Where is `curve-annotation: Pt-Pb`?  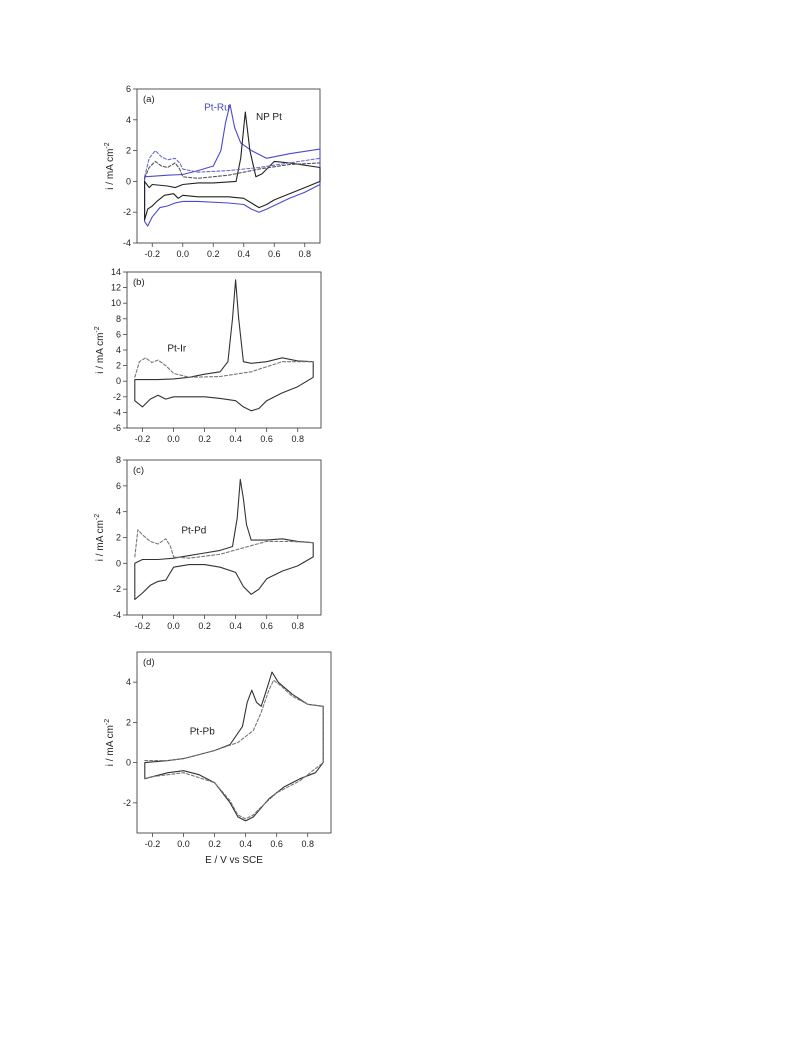 curve-annotation: Pt-Pb is located at coordinates (202, 731).